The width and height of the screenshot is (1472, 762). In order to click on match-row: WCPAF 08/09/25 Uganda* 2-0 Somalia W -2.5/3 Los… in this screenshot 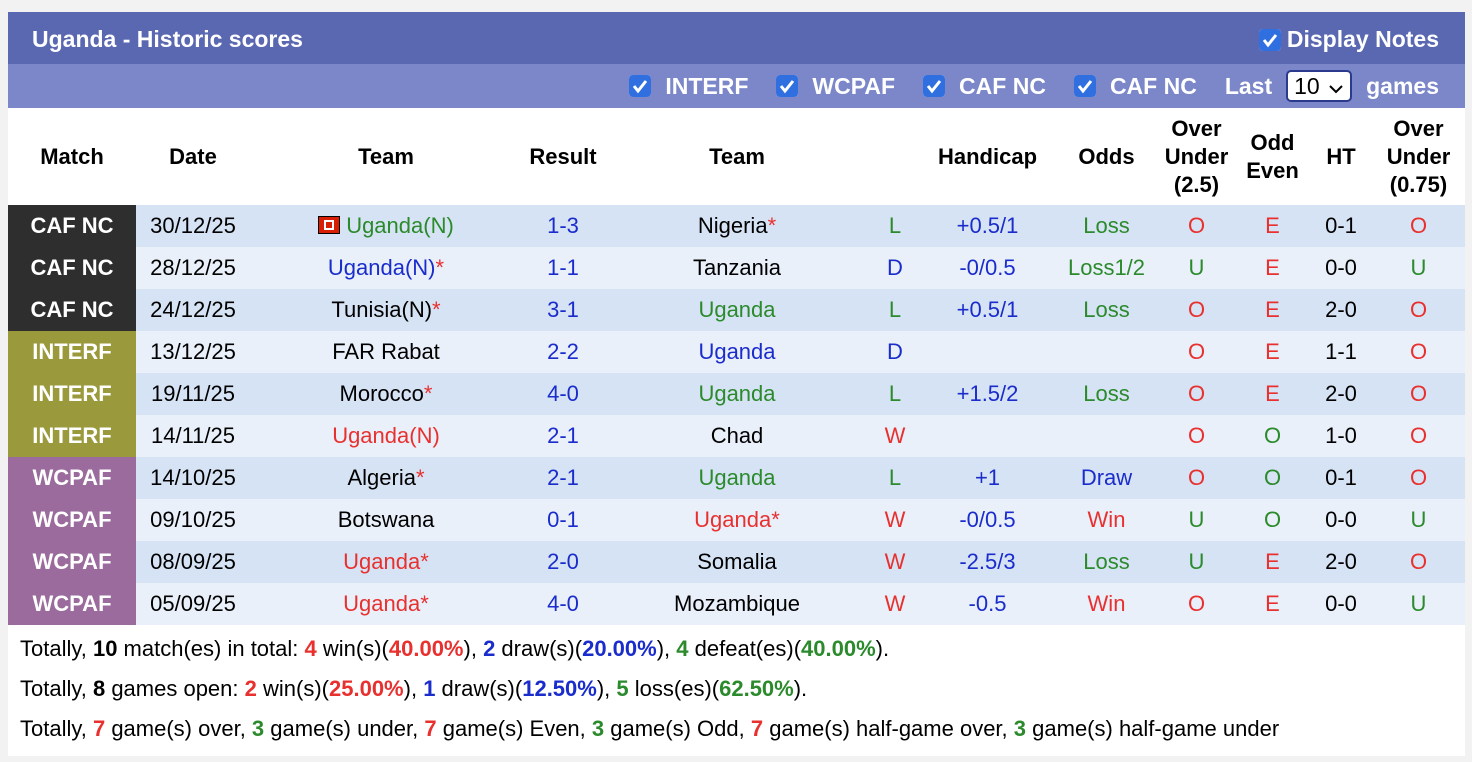, I will do `click(736, 562)`.